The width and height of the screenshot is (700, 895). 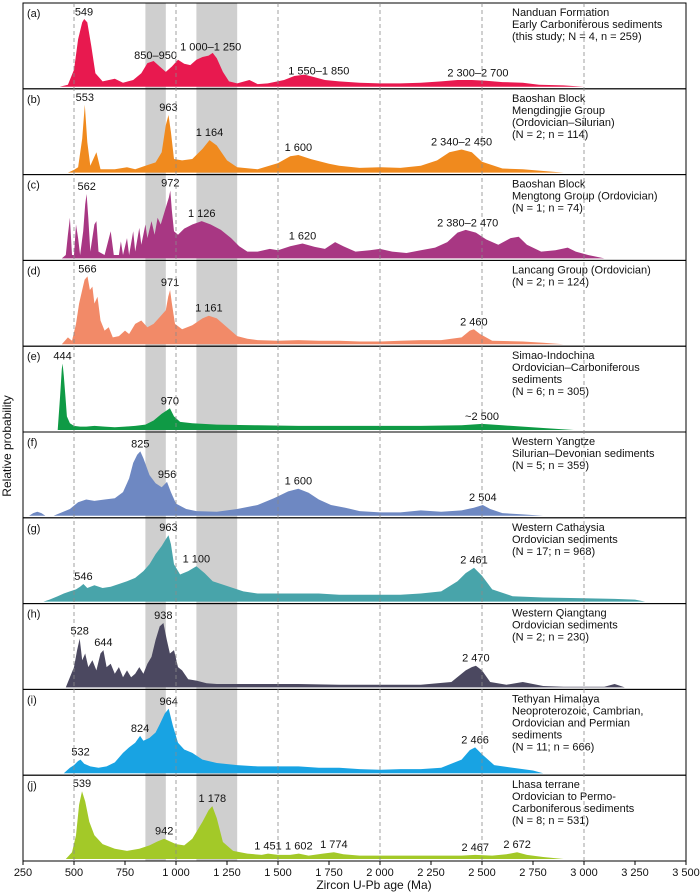 I want to click on panel-description-line: (this study; N = 4, n = 259), so click(x=577, y=37).